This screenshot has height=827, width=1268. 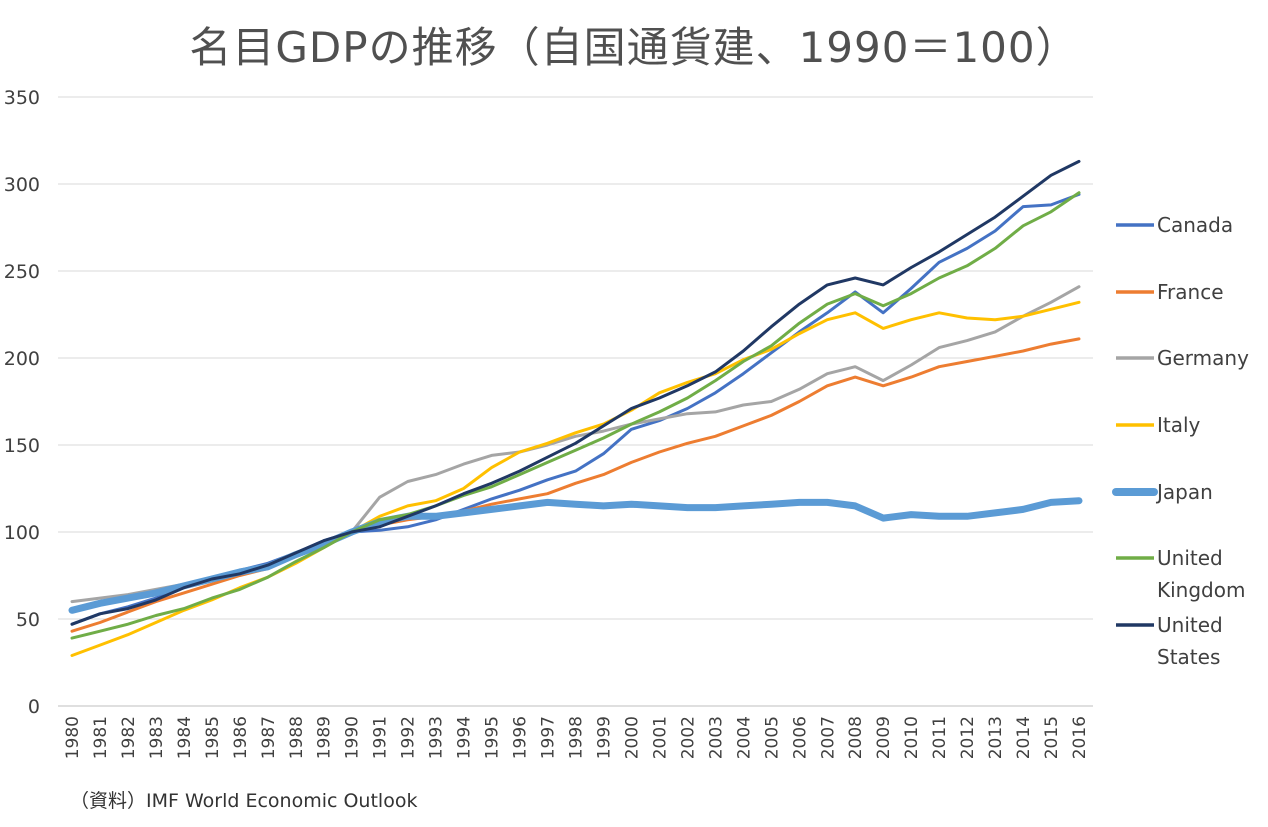 What do you see at coordinates (269, 737) in the screenshot?
I see `x-tick-label: 1987` at bounding box center [269, 737].